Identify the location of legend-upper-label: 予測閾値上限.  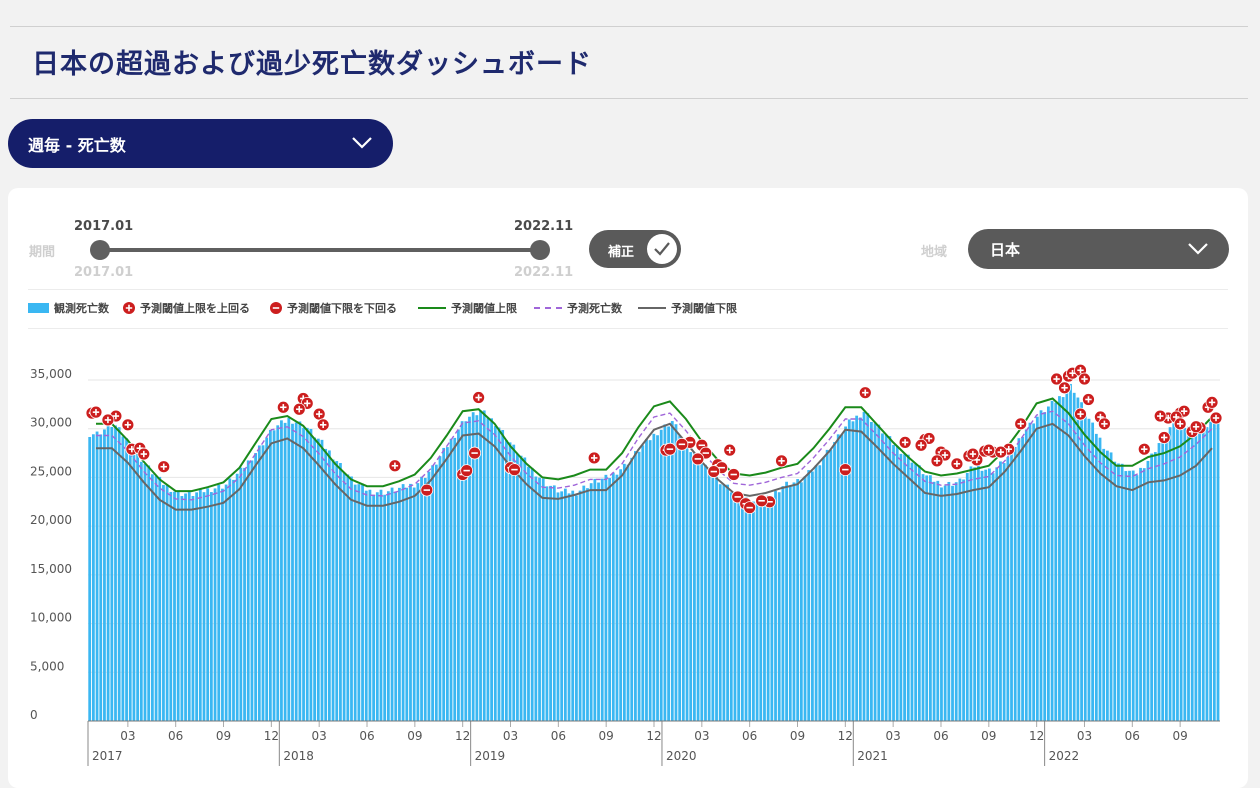
(484, 308).